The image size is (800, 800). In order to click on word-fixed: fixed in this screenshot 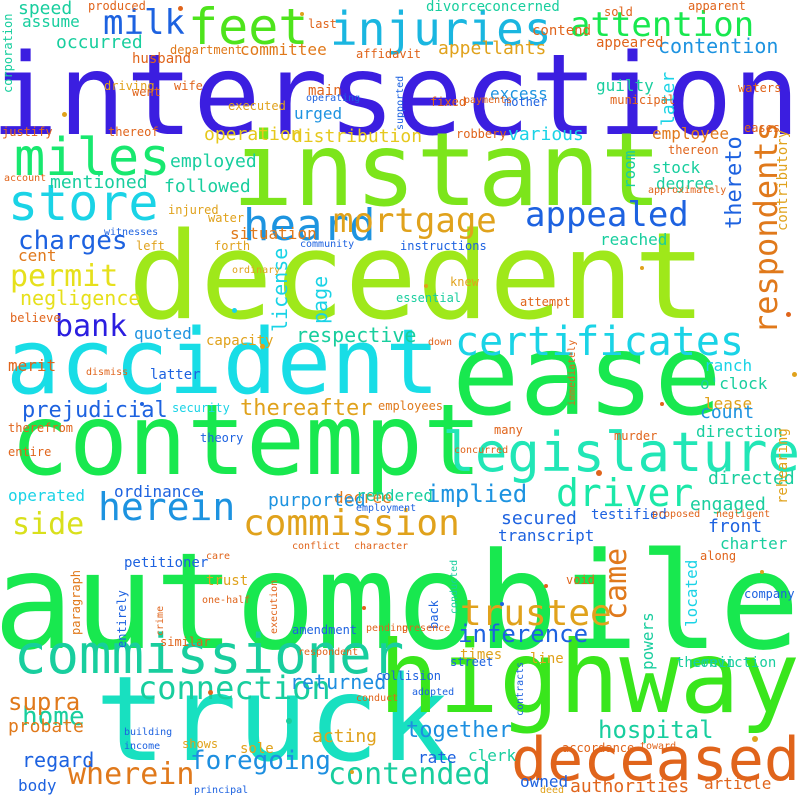, I will do `click(448, 102)`.